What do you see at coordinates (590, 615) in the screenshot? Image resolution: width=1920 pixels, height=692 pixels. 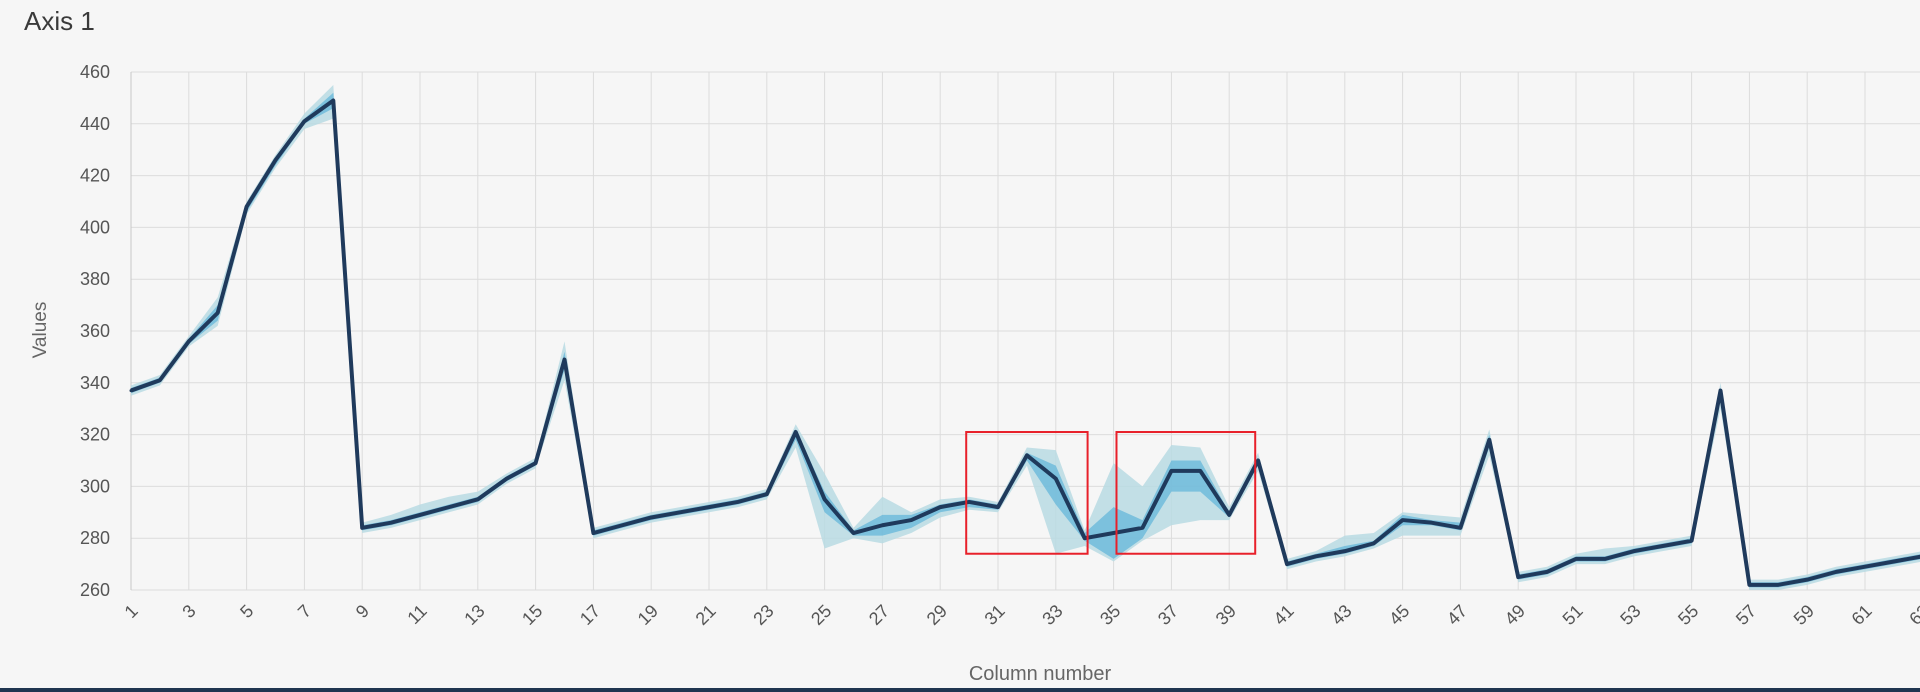 I see `x-tick-label: 17` at bounding box center [590, 615].